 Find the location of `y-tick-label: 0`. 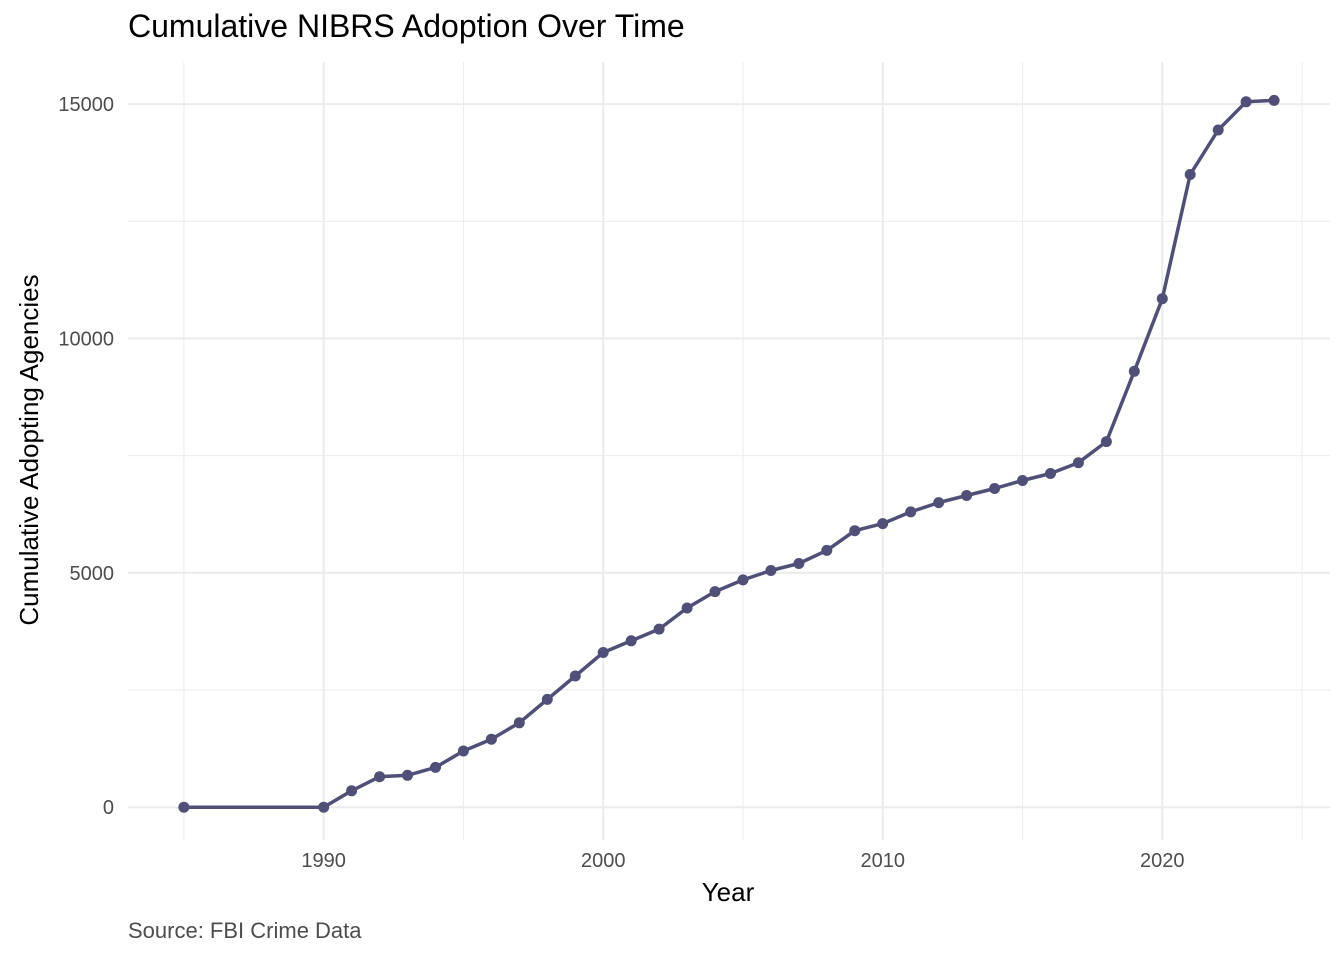

y-tick-label: 0 is located at coordinates (108, 808).